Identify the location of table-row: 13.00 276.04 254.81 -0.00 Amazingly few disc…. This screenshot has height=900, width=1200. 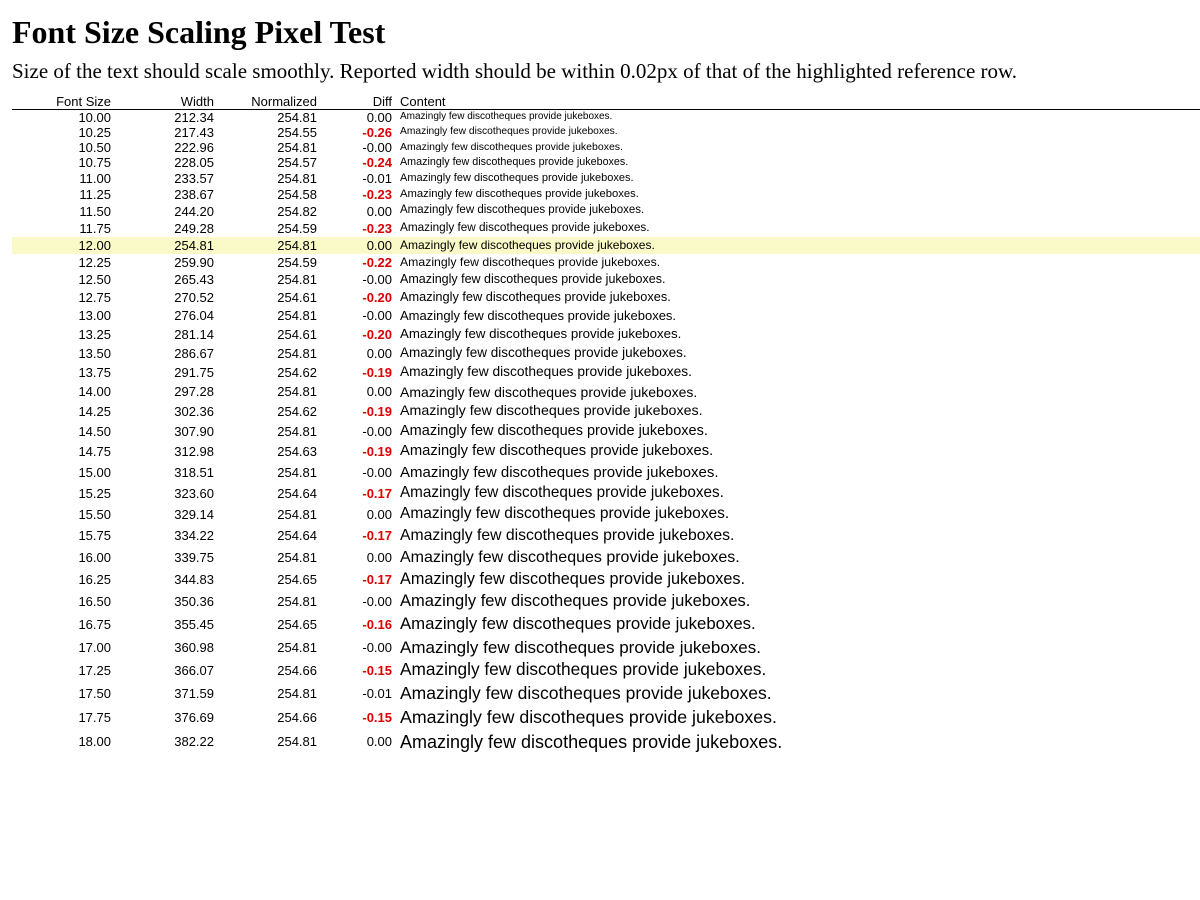
(606, 316).